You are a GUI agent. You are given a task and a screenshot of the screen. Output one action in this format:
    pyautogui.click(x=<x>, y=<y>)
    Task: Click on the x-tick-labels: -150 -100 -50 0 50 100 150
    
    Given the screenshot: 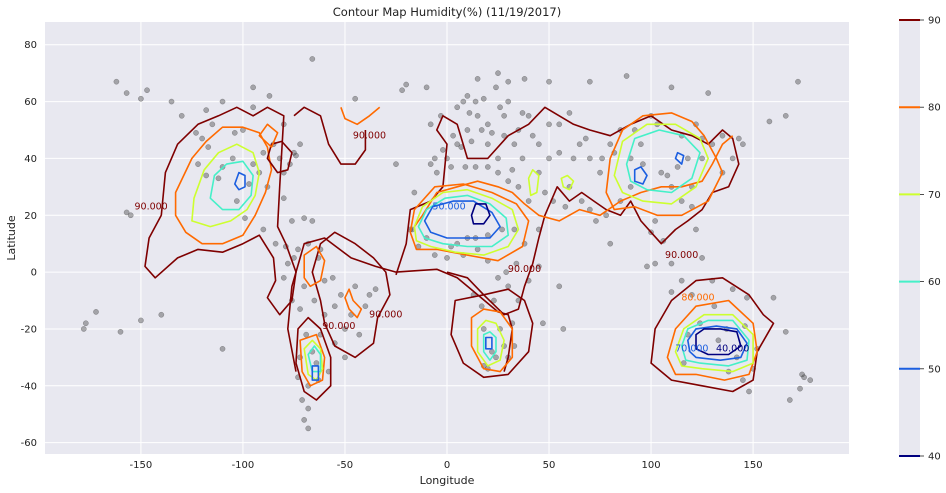 What is the action you would take?
    pyautogui.click(x=446, y=465)
    